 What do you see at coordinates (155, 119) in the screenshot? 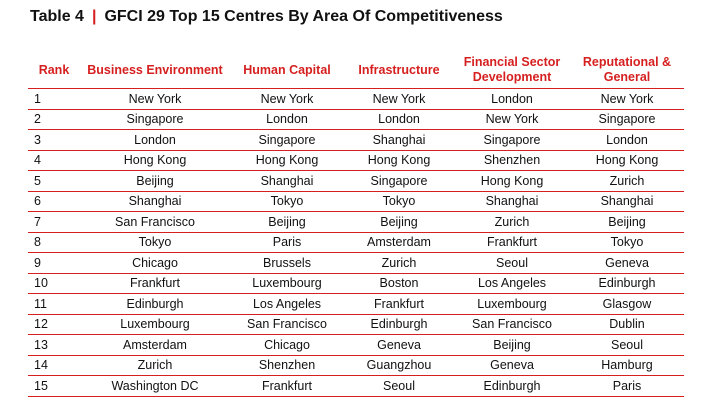
I see `business-environment-cell: Singapore` at bounding box center [155, 119].